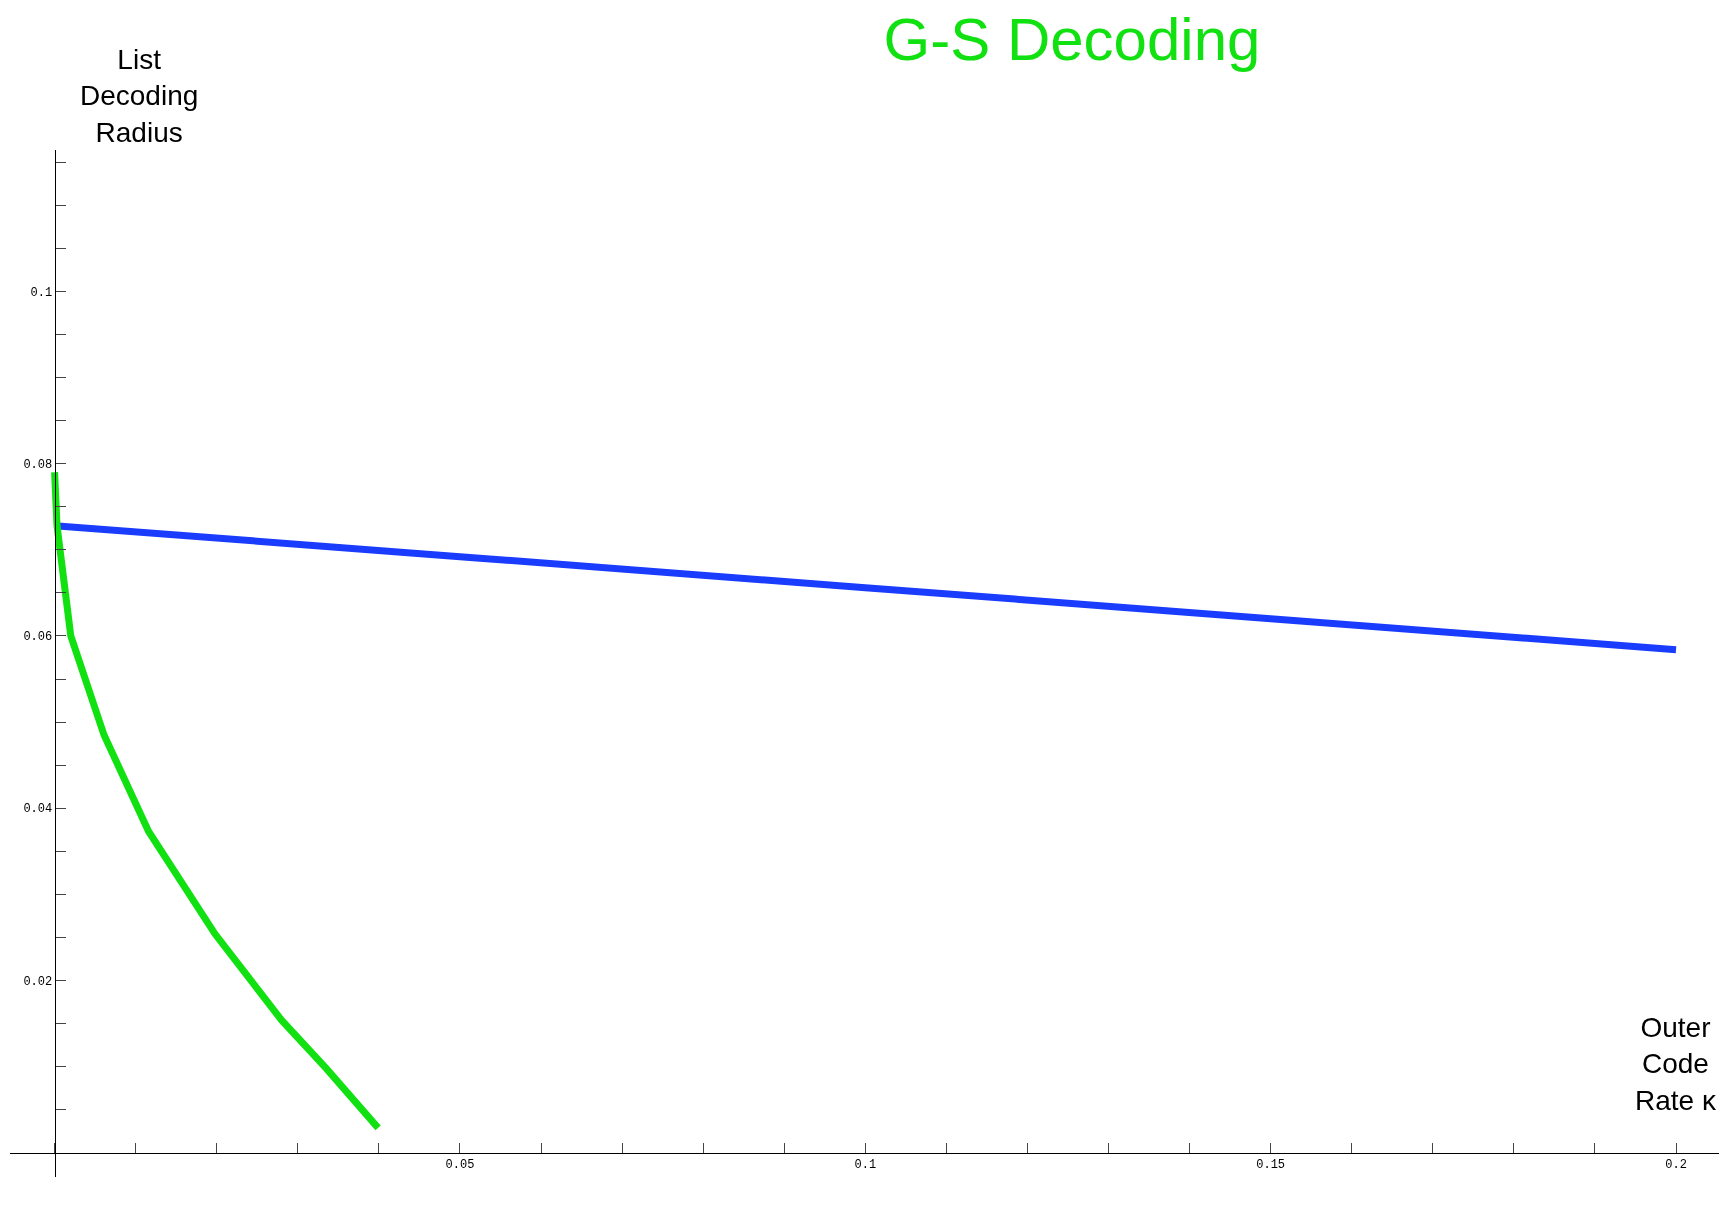  Describe the element at coordinates (460, 1165) in the screenshot. I see `x-tick-label: 0.05` at that location.